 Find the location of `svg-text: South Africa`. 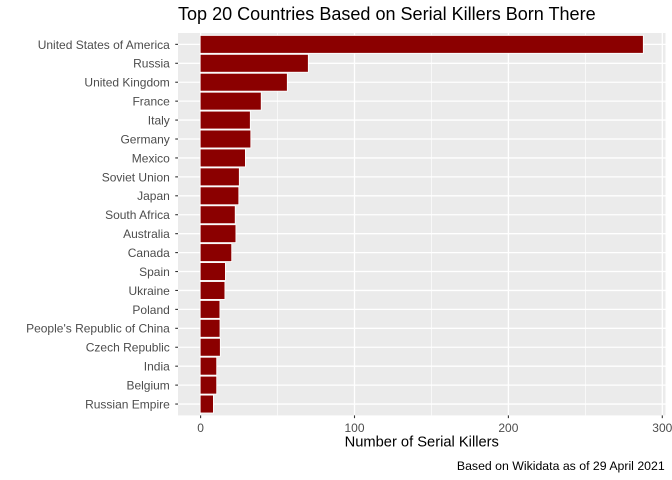

svg-text: South Africa is located at coordinates (137, 215).